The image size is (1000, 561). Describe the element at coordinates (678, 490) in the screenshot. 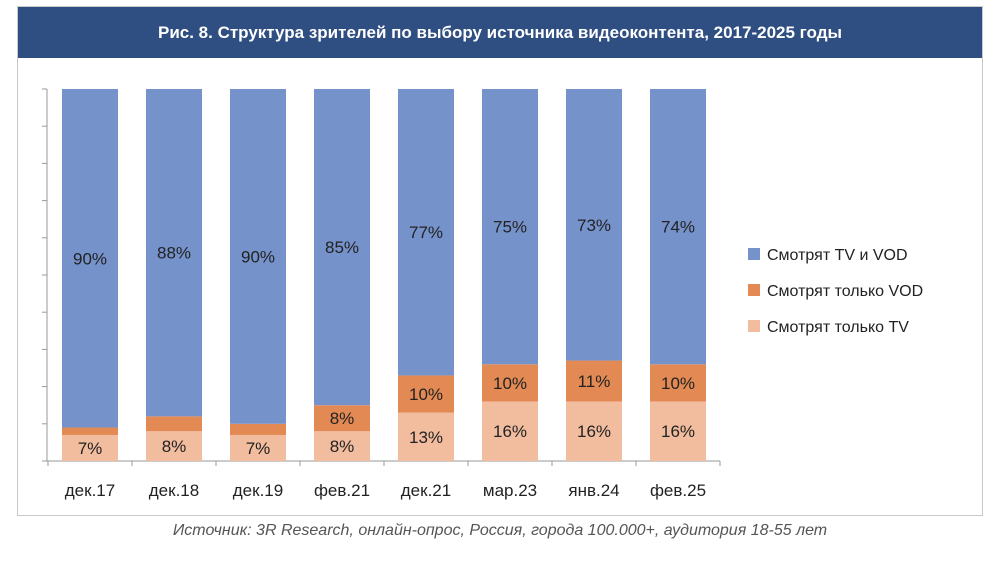

I see `x-tick-label: фев.25` at that location.